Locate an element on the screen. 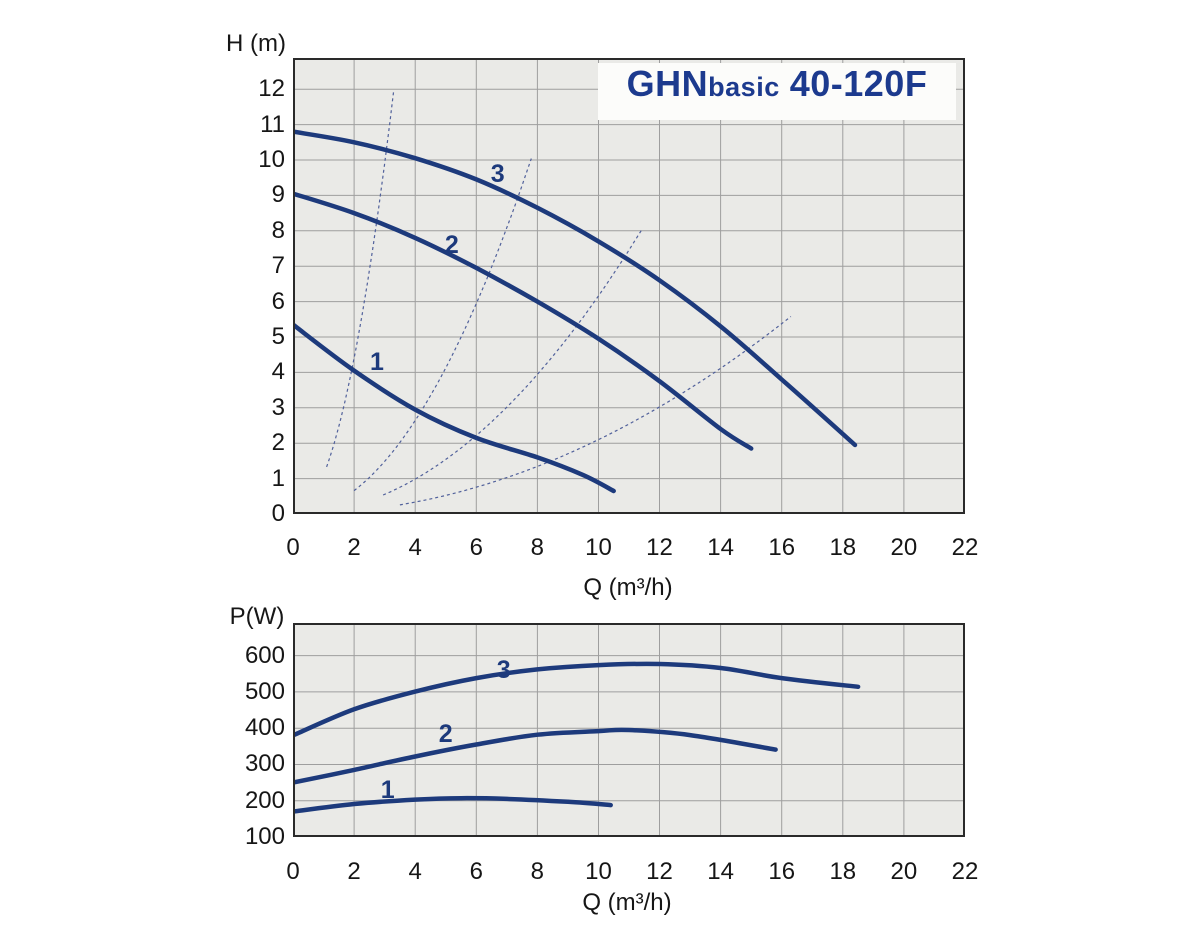 The width and height of the screenshot is (1200, 950). y-tick-label: 5 is located at coordinates (278, 336).